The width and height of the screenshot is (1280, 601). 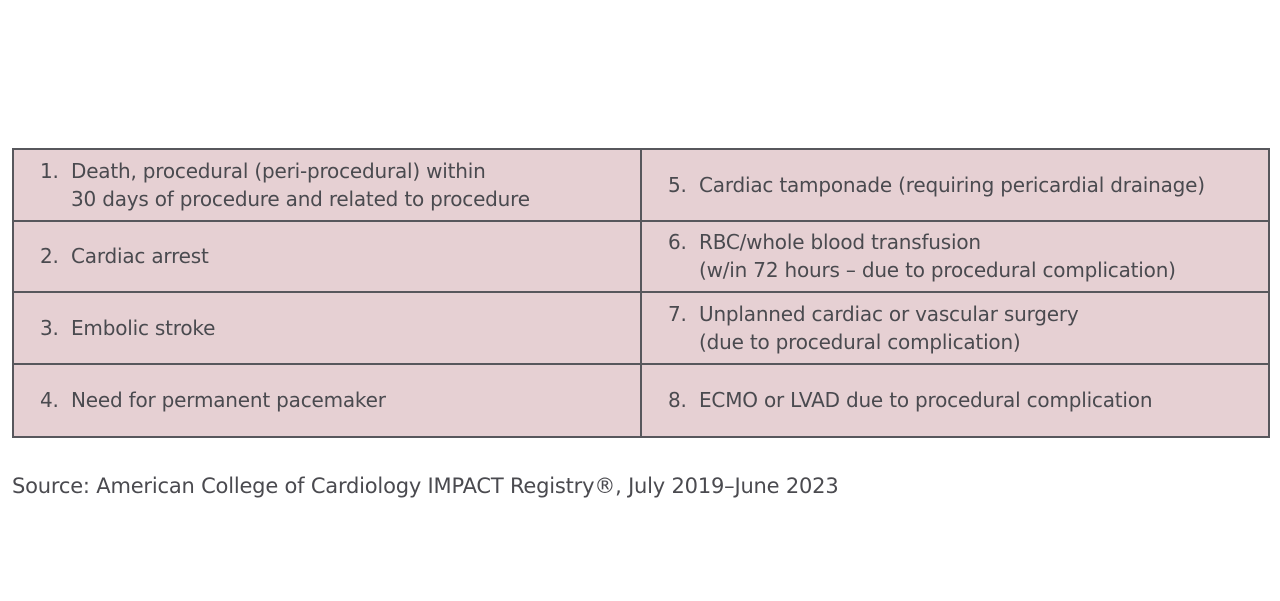 What do you see at coordinates (677, 400) in the screenshot?
I see `item-number: 8.` at bounding box center [677, 400].